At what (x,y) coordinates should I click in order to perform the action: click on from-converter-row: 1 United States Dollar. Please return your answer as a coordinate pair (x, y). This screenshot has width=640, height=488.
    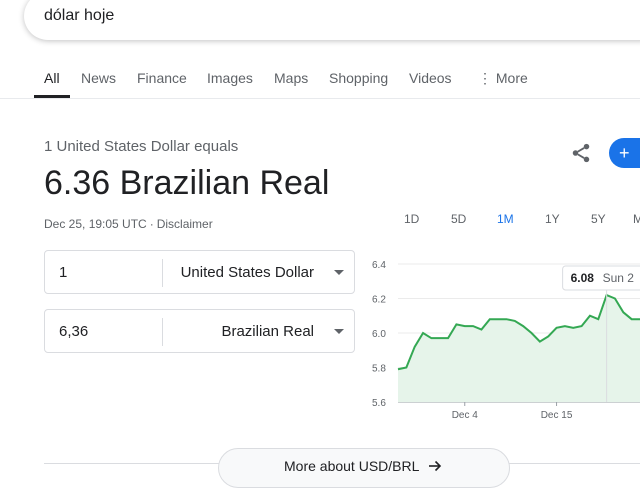
    Looking at the image, I should click on (199, 272).